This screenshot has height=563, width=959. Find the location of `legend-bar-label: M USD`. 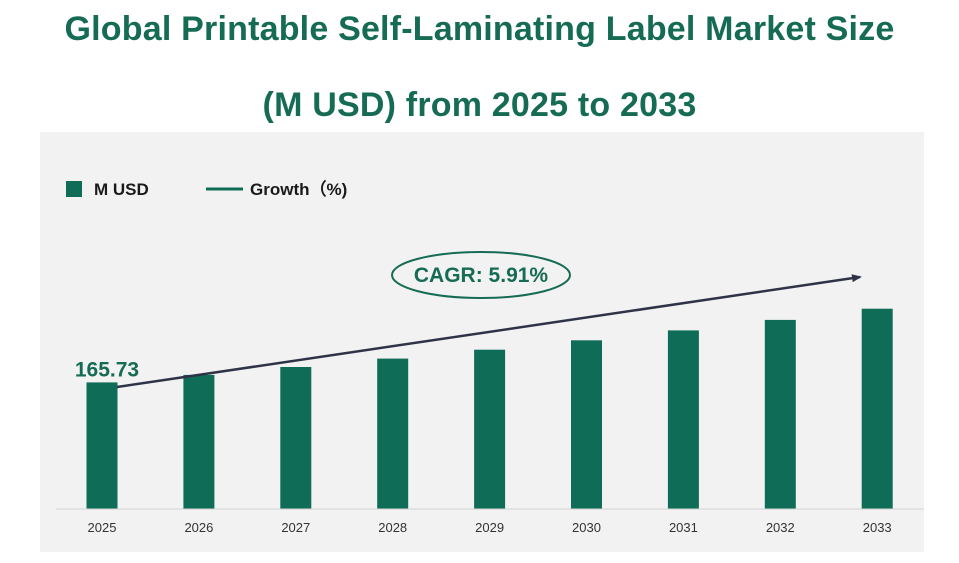

legend-bar-label: M USD is located at coordinates (121, 189).